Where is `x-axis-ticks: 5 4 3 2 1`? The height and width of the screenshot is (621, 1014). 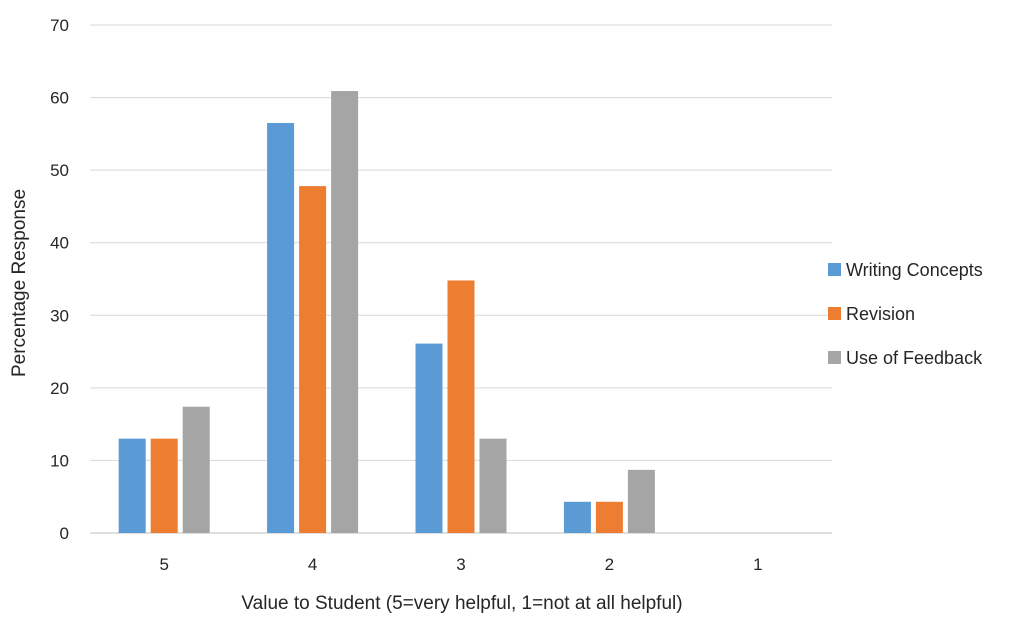
x-axis-ticks: 5 4 3 2 1 is located at coordinates (460, 564).